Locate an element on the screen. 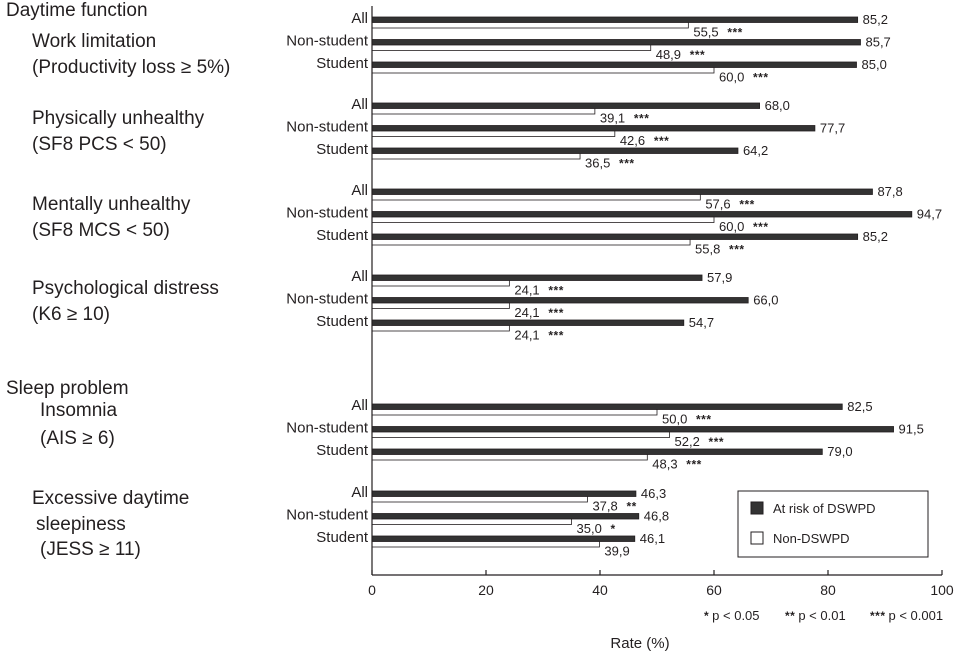 The width and height of the screenshot is (957, 657). value-non-dswpd-work-limitation-all: 55,5 is located at coordinates (705, 32).